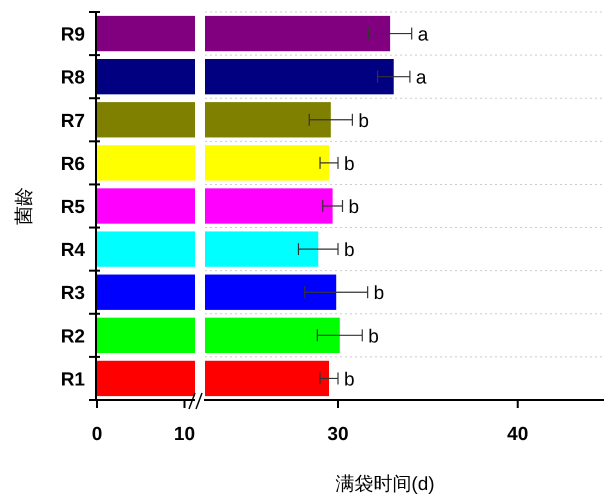 This screenshot has height=497, width=606. What do you see at coordinates (185, 434) in the screenshot?
I see `x-tick-label: 10` at bounding box center [185, 434].